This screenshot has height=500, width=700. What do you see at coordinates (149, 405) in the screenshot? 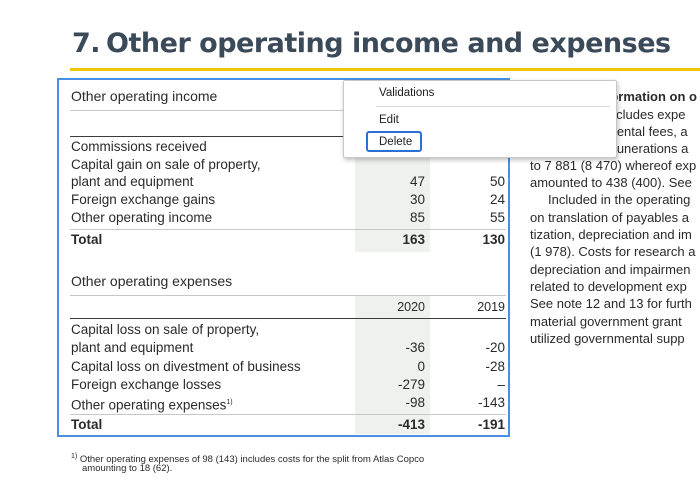
I see `expense-row-label: Other operating expenses` at bounding box center [149, 405].